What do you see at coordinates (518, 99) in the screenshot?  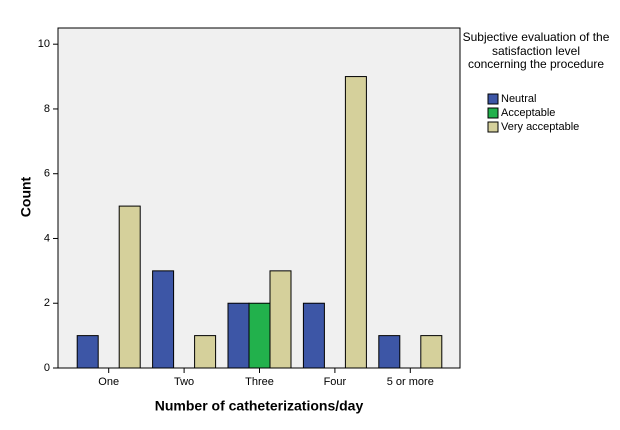 I see `legend-label: Neutral` at bounding box center [518, 99].